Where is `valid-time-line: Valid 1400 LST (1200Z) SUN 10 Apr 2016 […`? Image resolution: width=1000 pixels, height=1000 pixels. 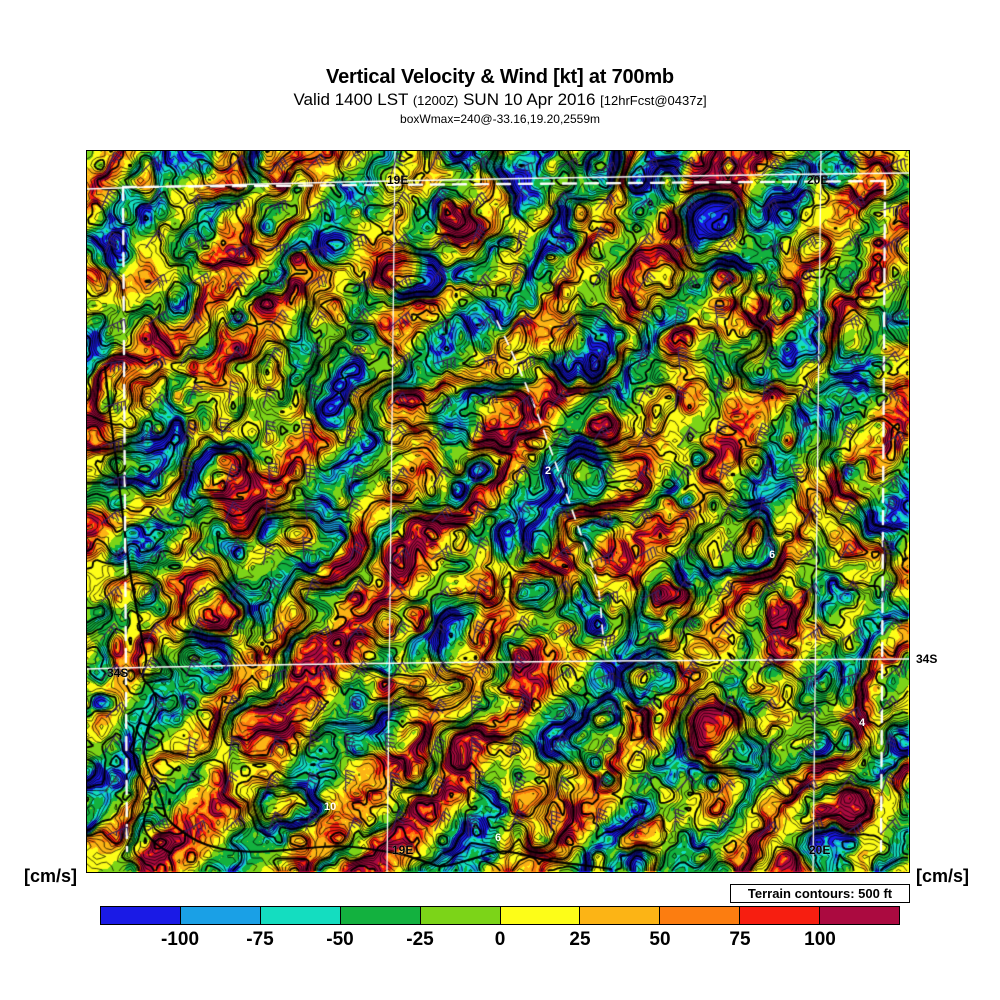 valid-time-line: Valid 1400 LST (1200Z) SUN 10 Apr 2016 [… is located at coordinates (500, 100).